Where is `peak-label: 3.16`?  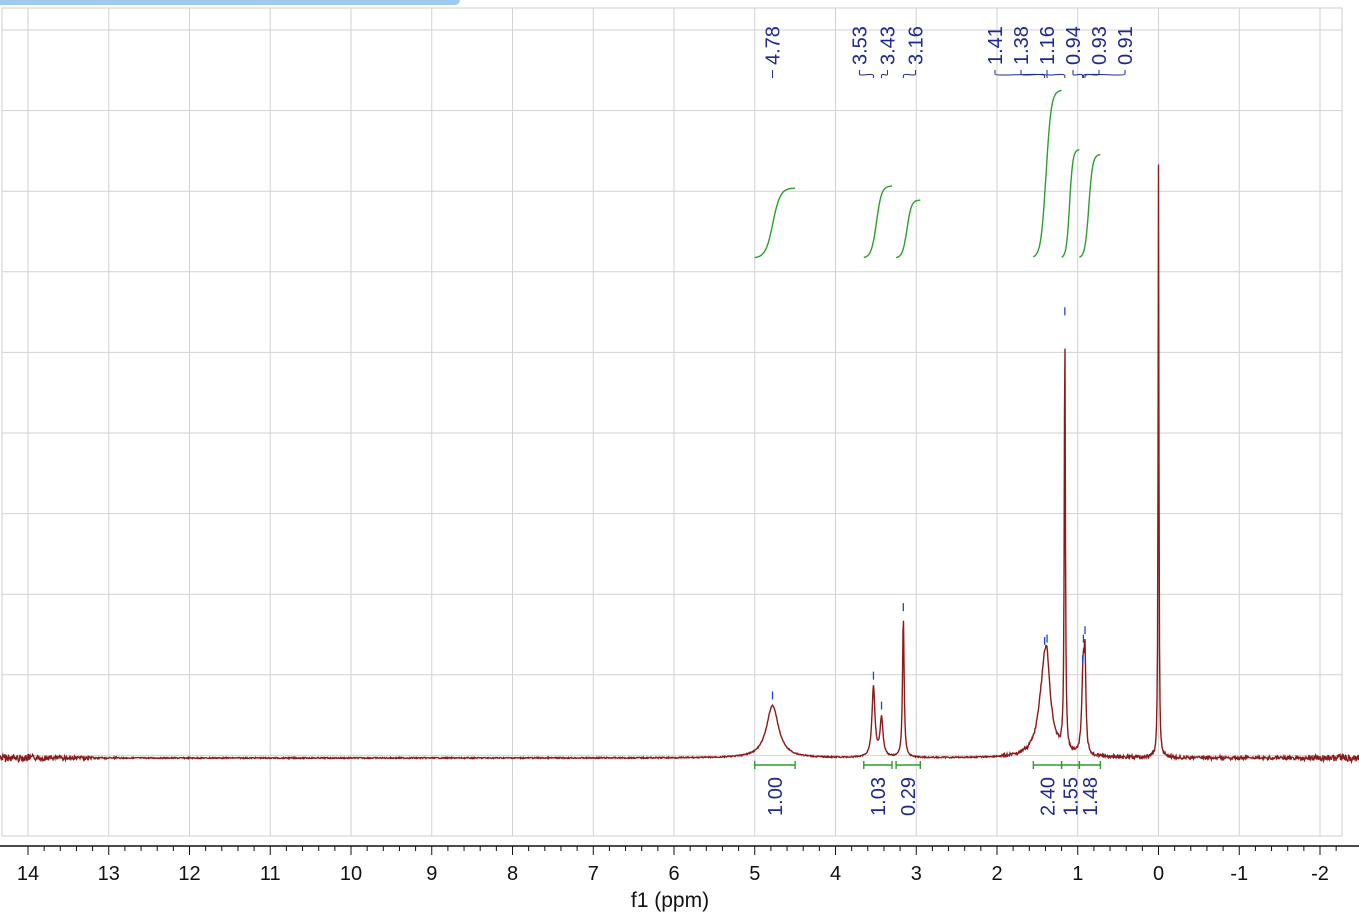
peak-label: 3.16 is located at coordinates (916, 45).